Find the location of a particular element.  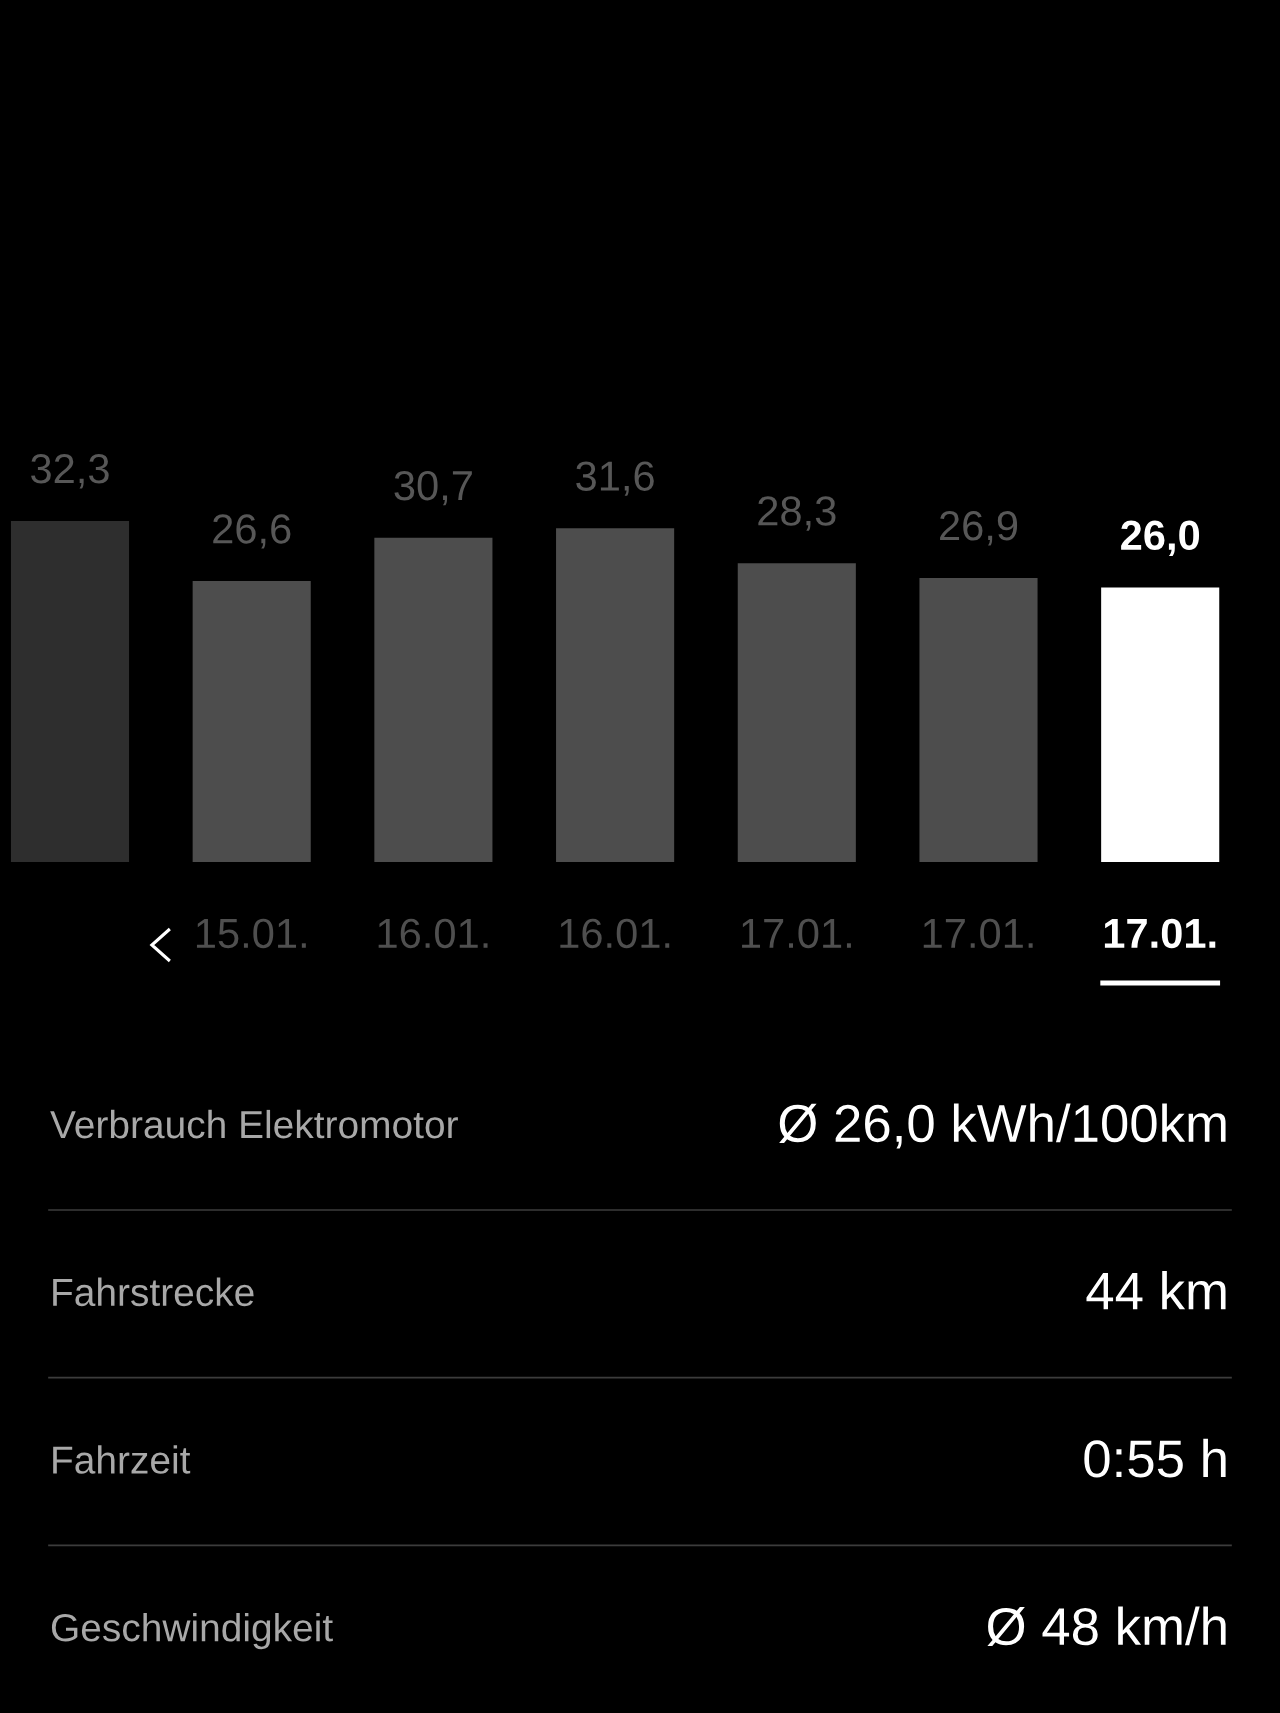

data-label: 26,6 is located at coordinates (252, 531).